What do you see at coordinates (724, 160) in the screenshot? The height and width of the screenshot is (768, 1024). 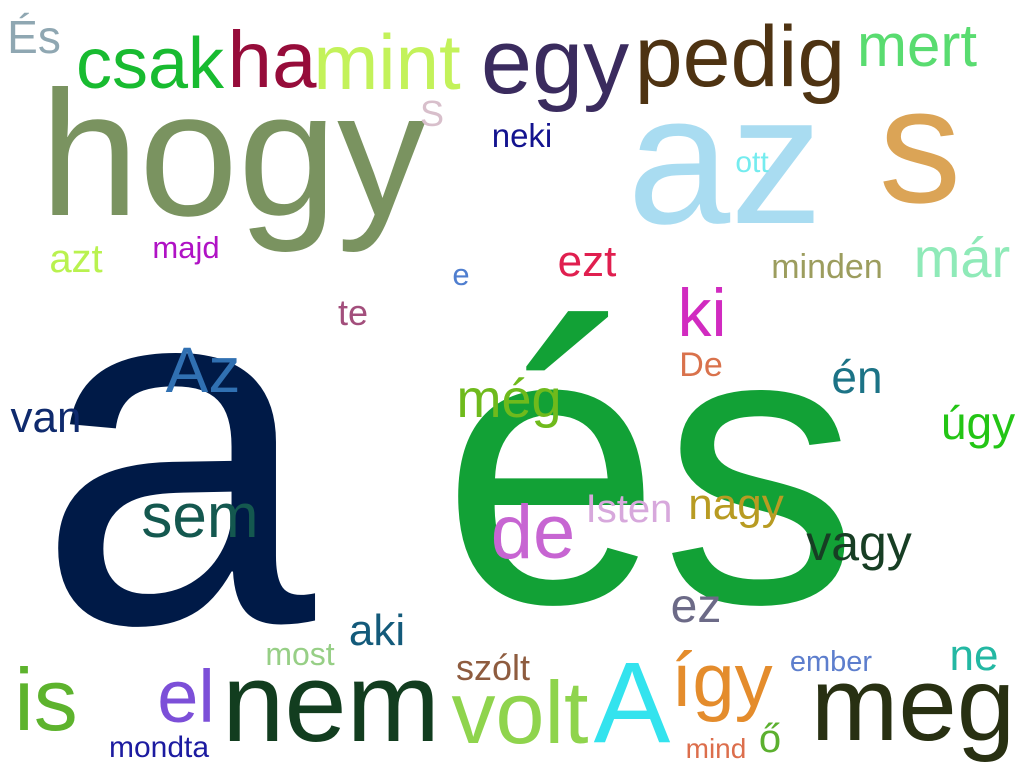 I see `word-az: az` at bounding box center [724, 160].